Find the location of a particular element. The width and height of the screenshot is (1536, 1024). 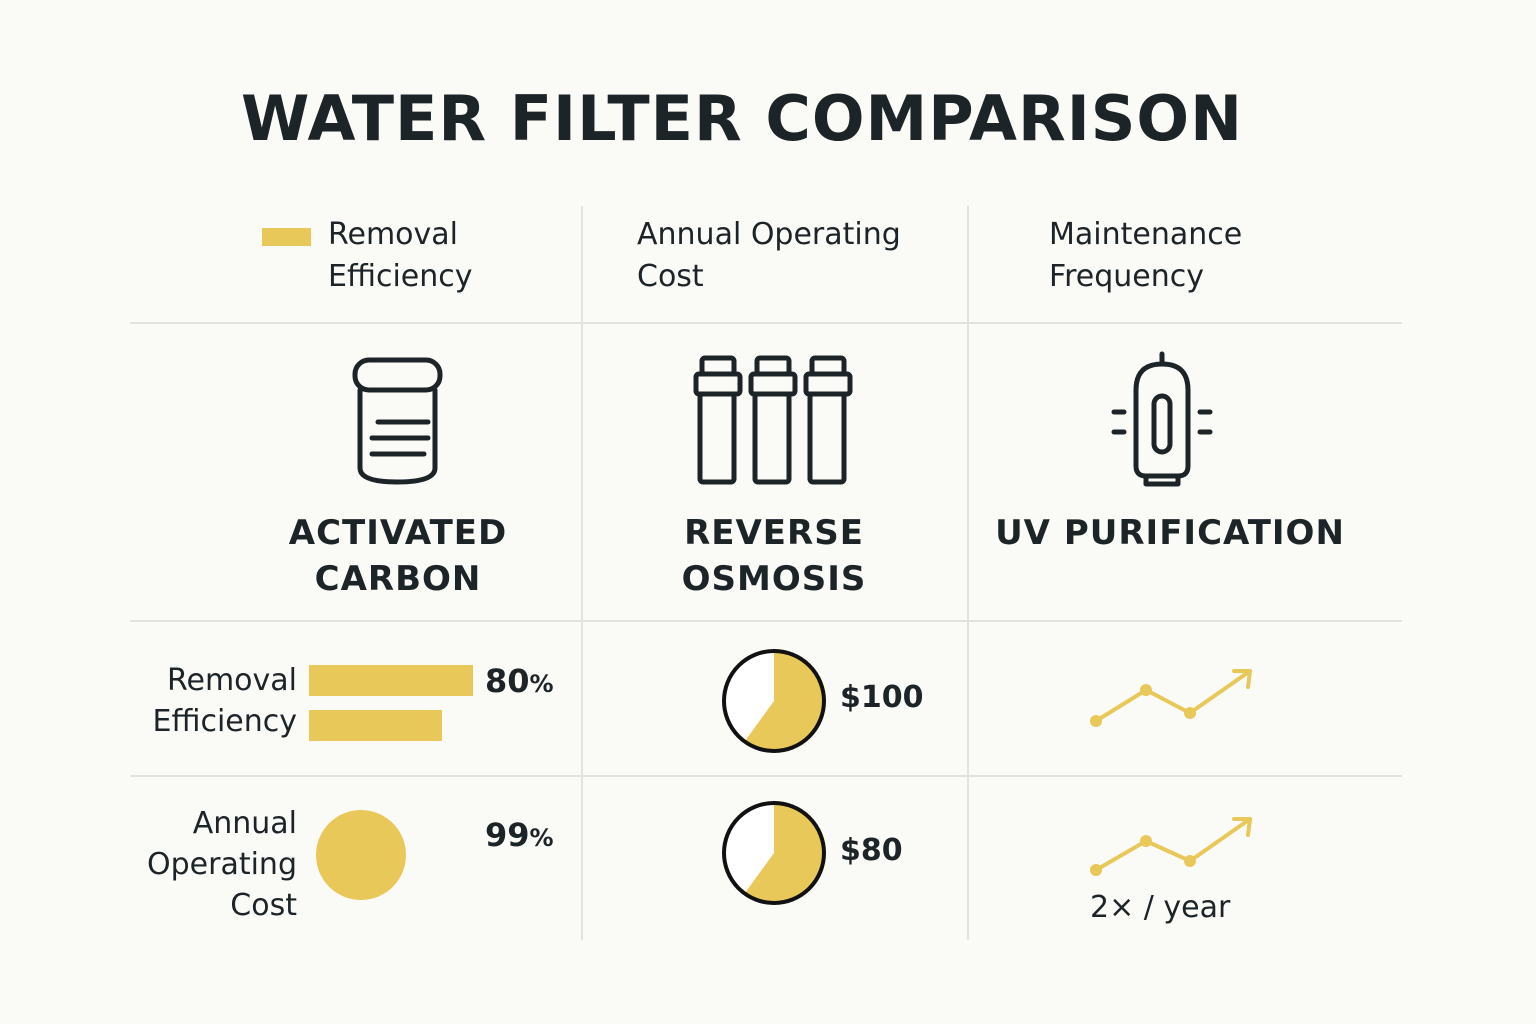

row-label-removal-efficiency: Removal Efficiency is located at coordinates (224, 701).